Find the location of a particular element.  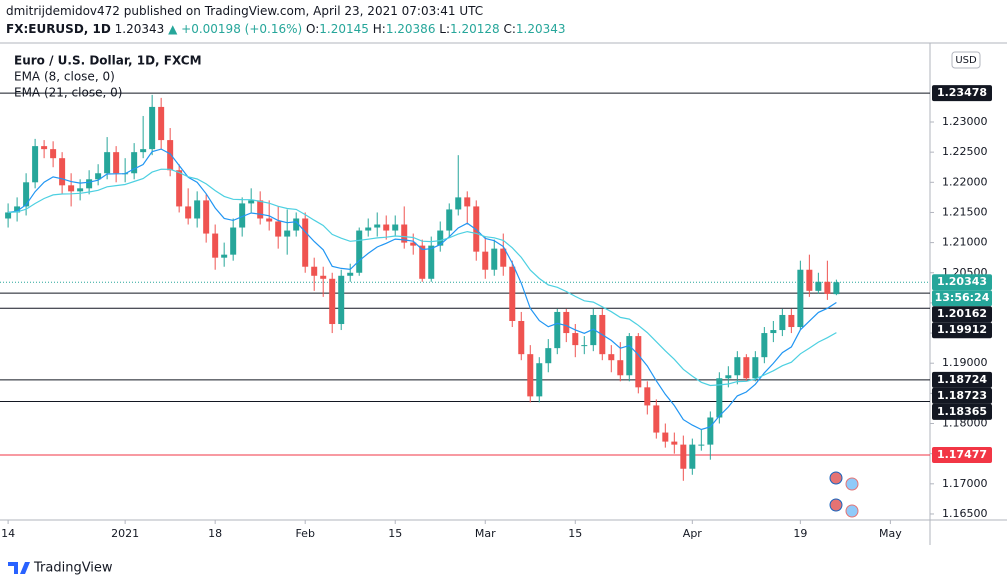

legend-entry: EMA (8, close, 0) is located at coordinates (64, 77).